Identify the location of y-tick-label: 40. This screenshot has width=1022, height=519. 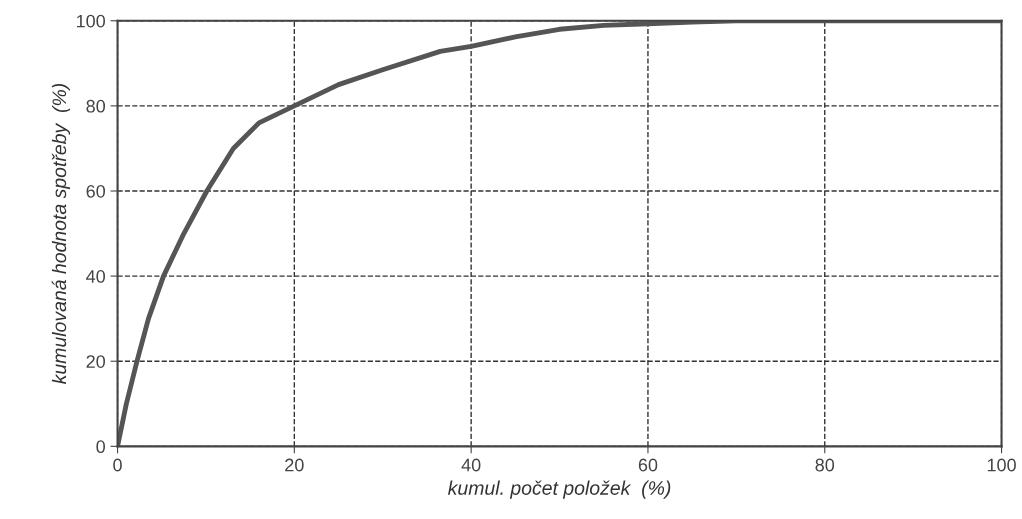
(96, 276).